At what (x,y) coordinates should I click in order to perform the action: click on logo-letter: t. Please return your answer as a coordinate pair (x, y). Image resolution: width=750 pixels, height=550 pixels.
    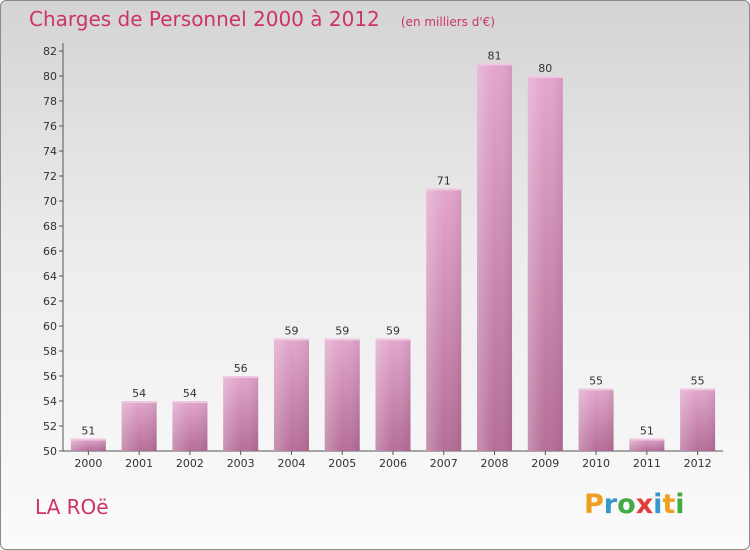
    Looking at the image, I should click on (669, 504).